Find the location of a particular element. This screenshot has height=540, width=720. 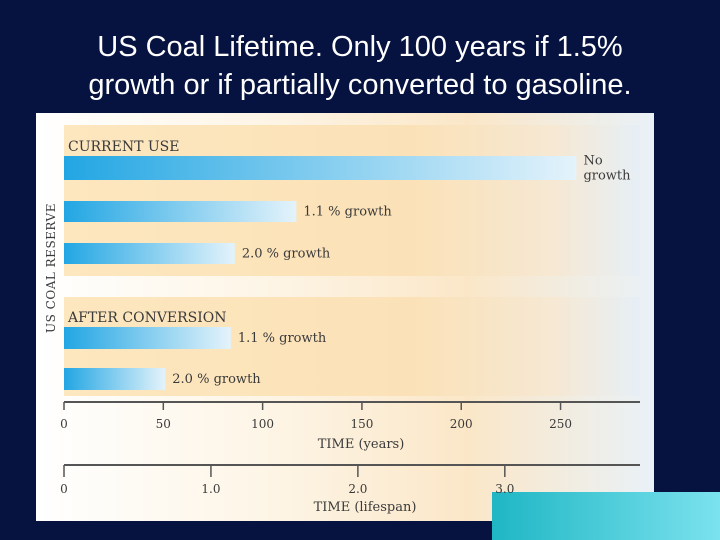

axis-title: TIME (lifespan) is located at coordinates (365, 507).